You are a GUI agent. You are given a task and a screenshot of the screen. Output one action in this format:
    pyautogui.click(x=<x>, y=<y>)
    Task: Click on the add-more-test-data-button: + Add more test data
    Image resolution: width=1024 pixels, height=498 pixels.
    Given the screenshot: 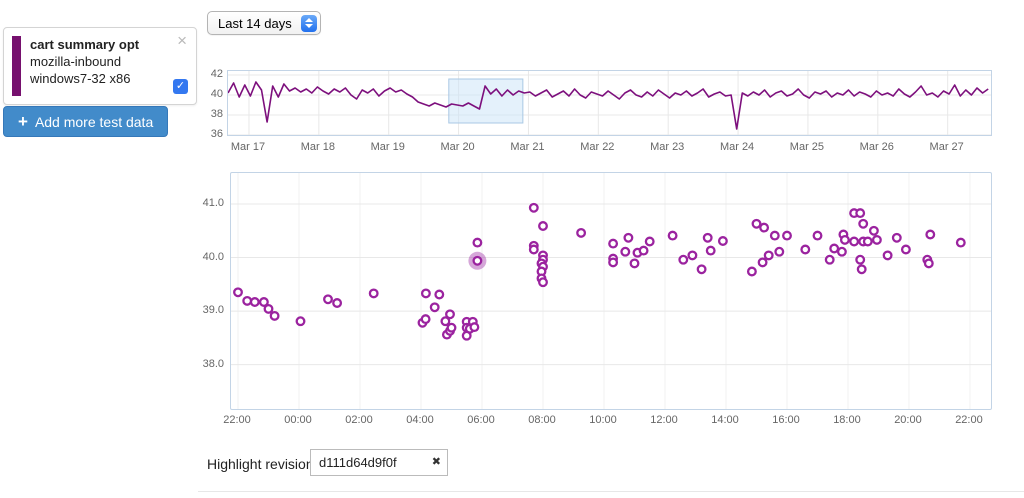 What is the action you would take?
    pyautogui.click(x=86, y=121)
    